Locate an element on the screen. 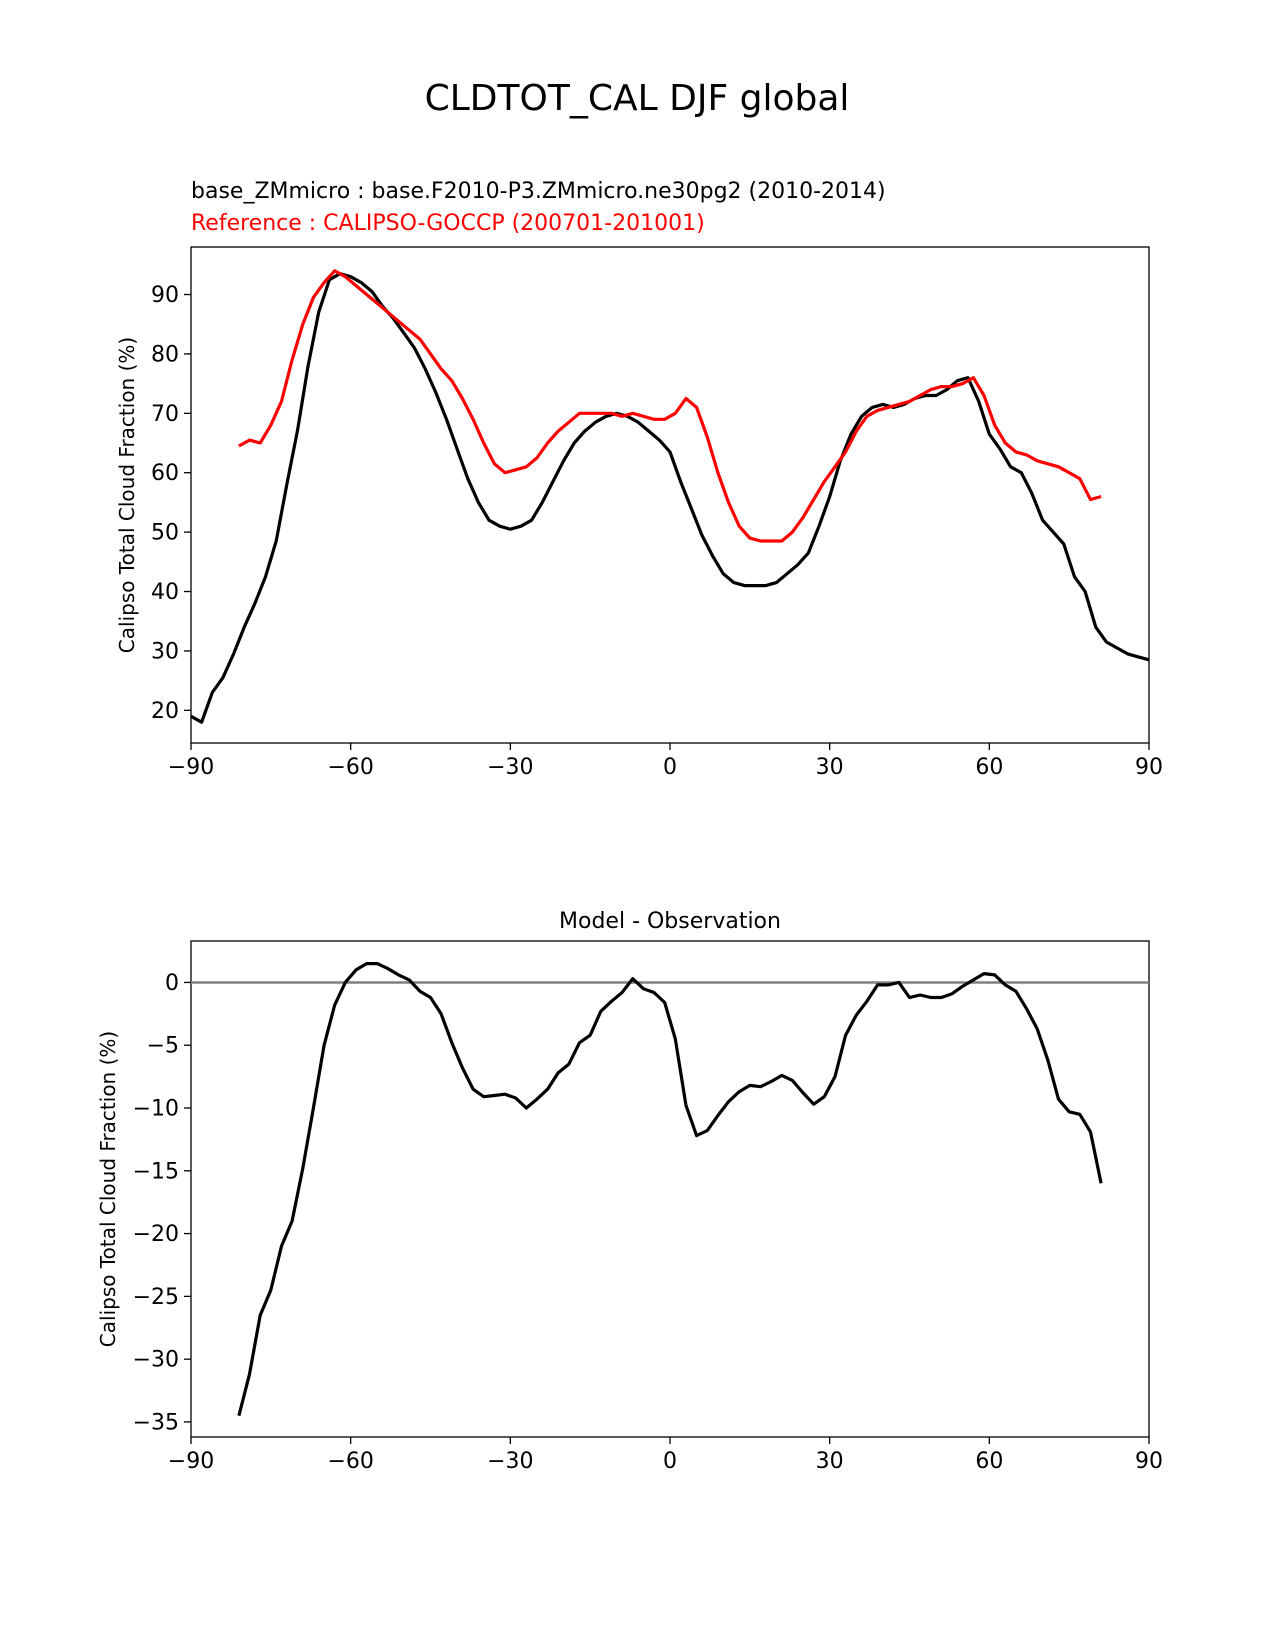  bottom-y-tick-label: −10 is located at coordinates (156, 1109).